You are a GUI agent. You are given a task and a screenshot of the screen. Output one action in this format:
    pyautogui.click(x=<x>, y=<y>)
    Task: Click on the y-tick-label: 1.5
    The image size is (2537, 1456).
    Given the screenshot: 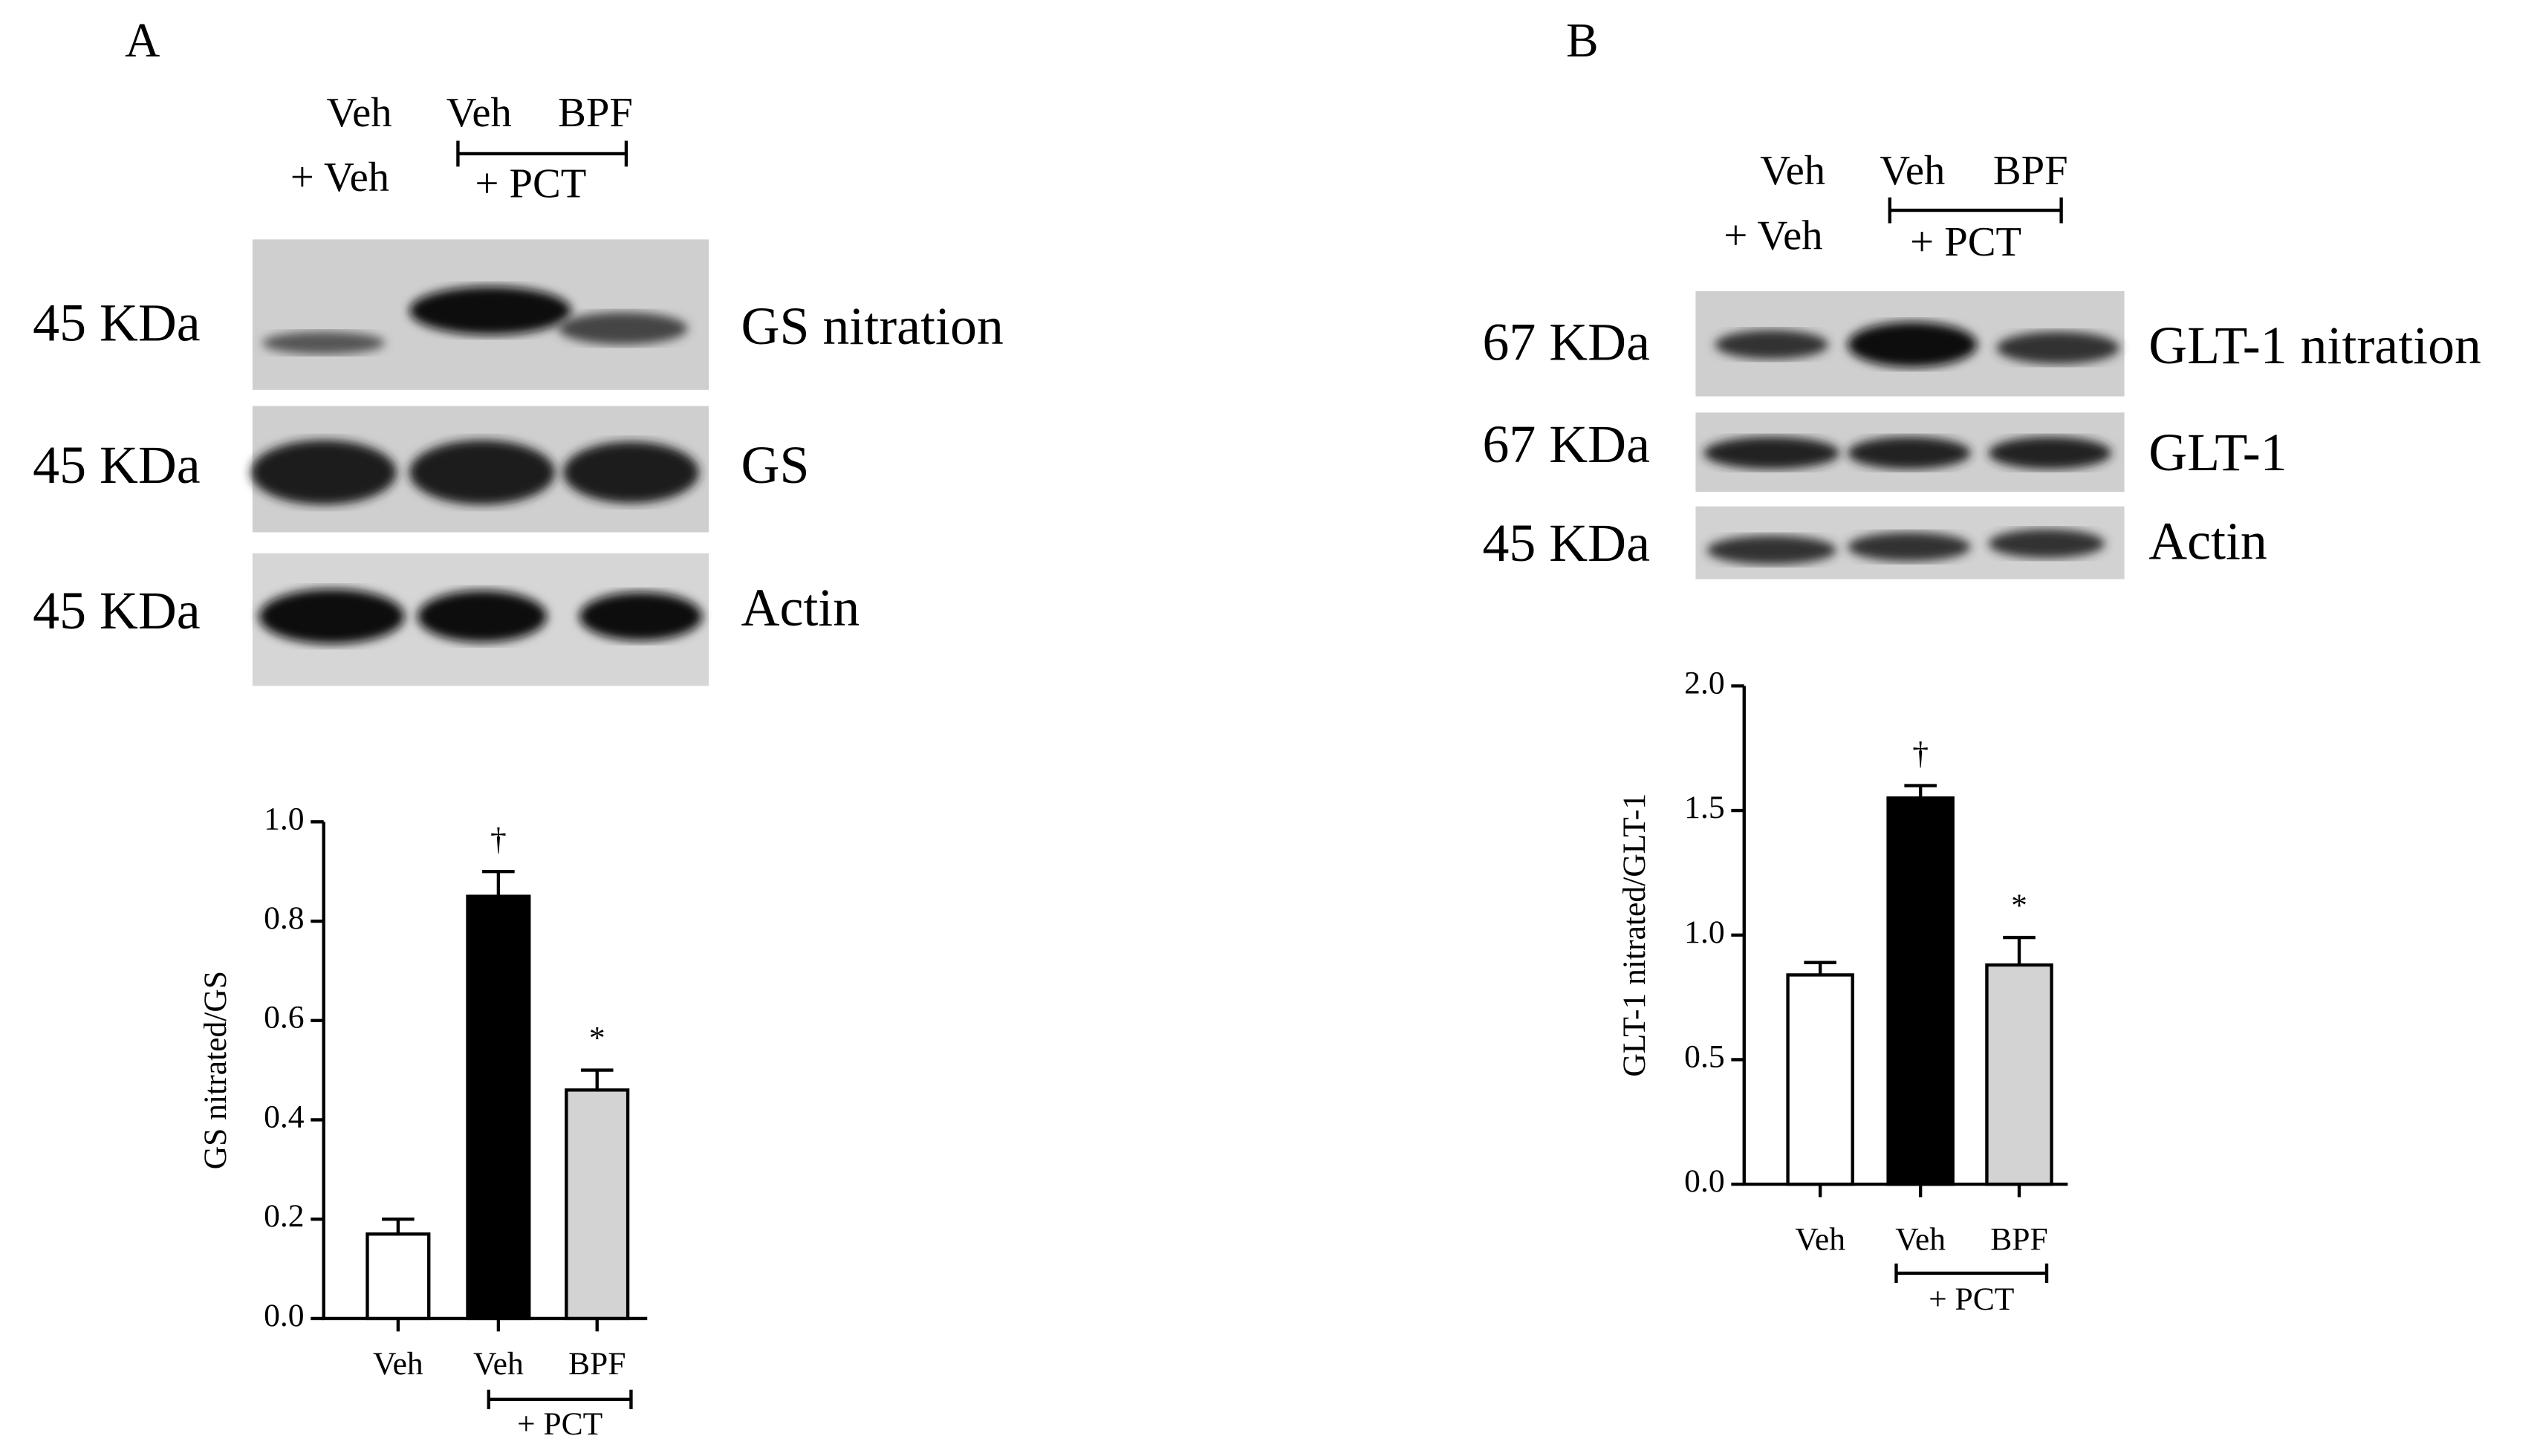 What is the action you would take?
    pyautogui.click(x=1704, y=808)
    